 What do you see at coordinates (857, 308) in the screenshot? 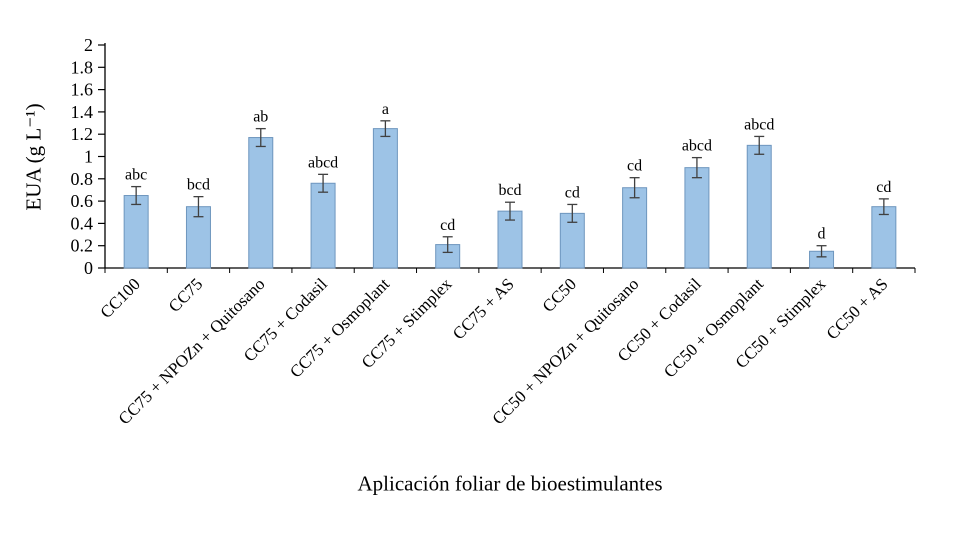
I see `x-category-label: CC50 + AS` at bounding box center [857, 308].